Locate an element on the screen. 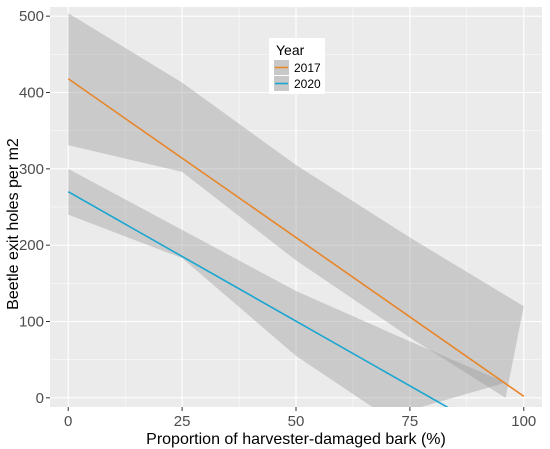 The image size is (550, 449). y-tick-label: 0 is located at coordinates (40, 398).